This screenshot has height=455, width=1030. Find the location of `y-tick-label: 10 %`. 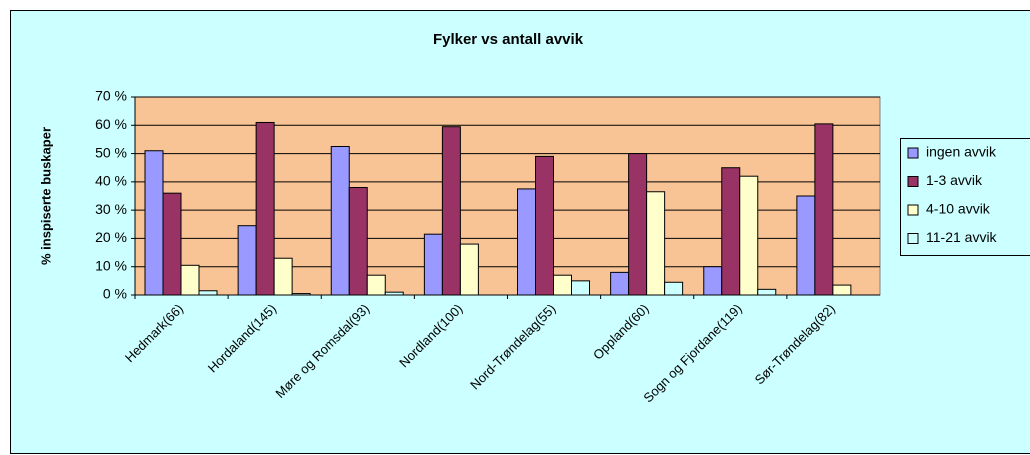

y-tick-label: 10 % is located at coordinates (111, 265).